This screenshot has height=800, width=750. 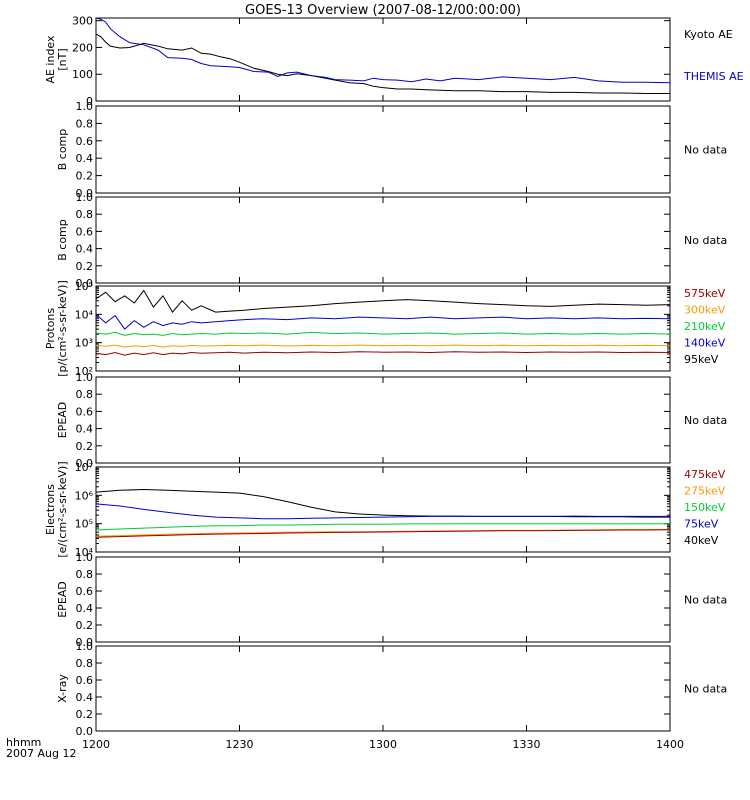 I want to click on x-tick-label: 1230, so click(x=240, y=744).